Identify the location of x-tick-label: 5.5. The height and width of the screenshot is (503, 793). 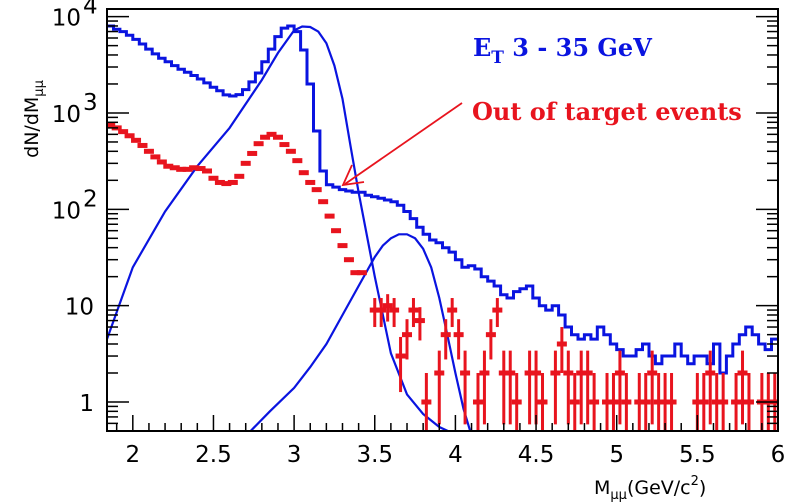
(697, 455).